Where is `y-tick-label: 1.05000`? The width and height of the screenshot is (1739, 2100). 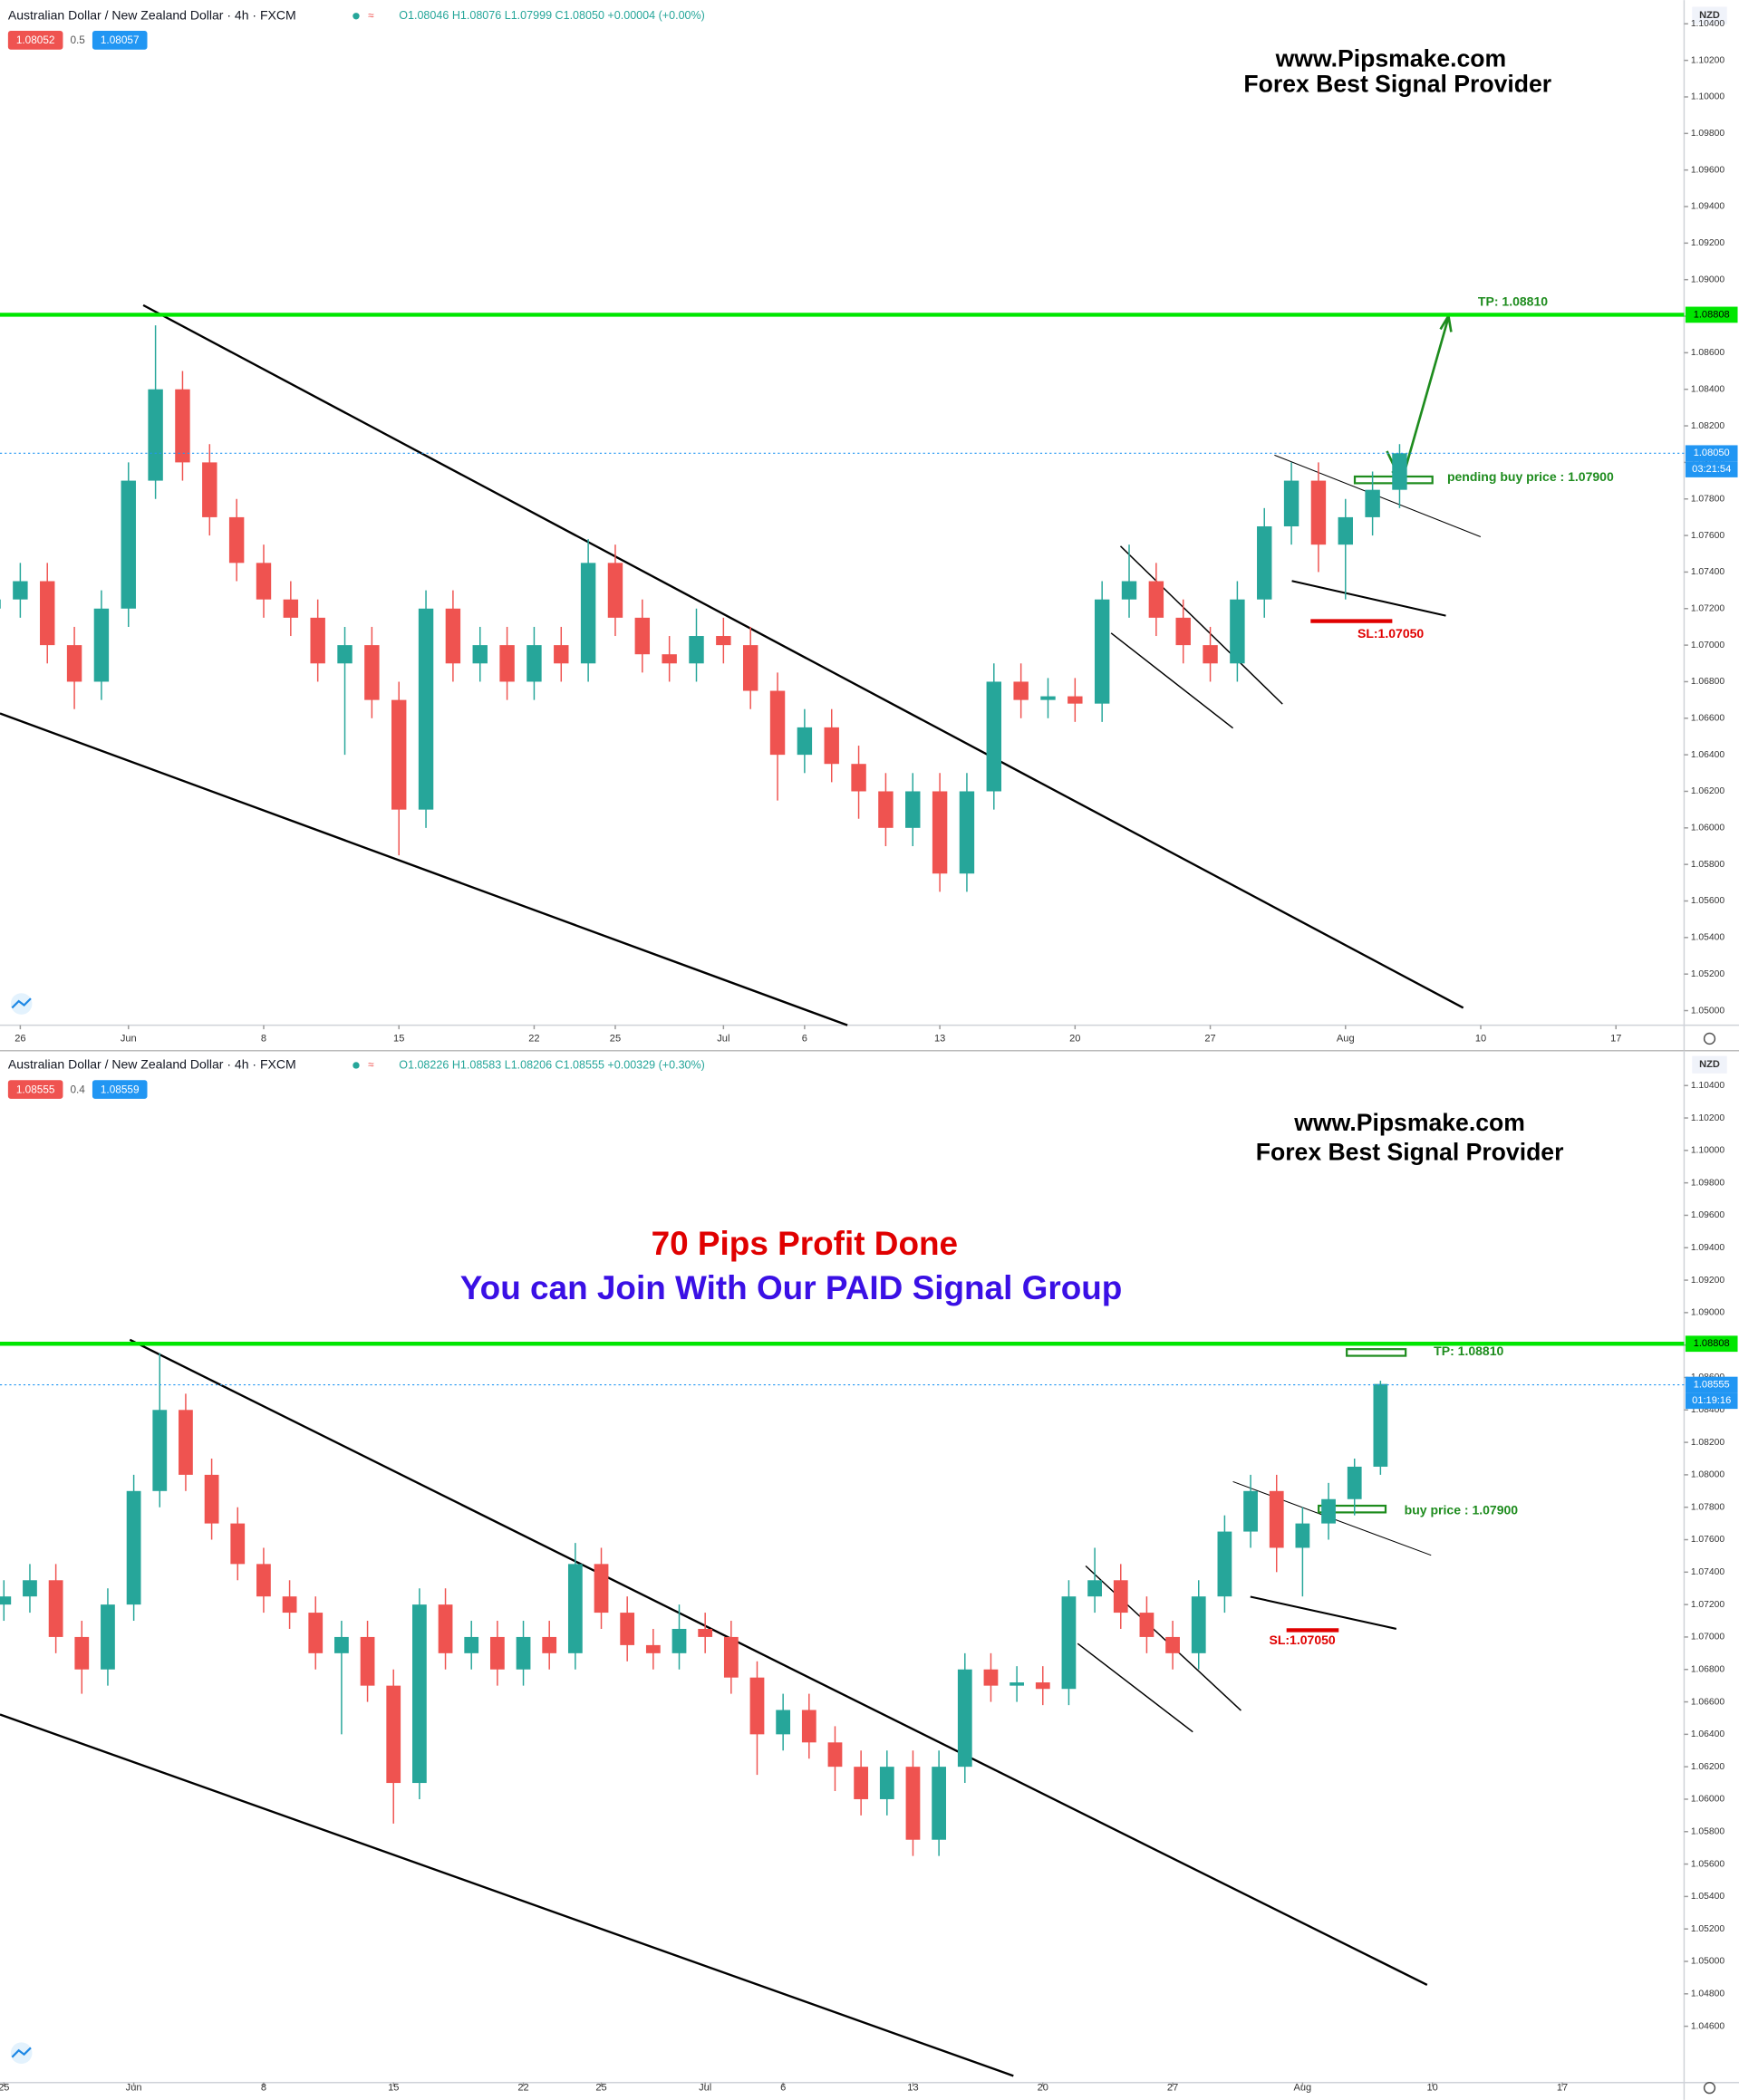 y-tick-label: 1.05000 is located at coordinates (1708, 1962).